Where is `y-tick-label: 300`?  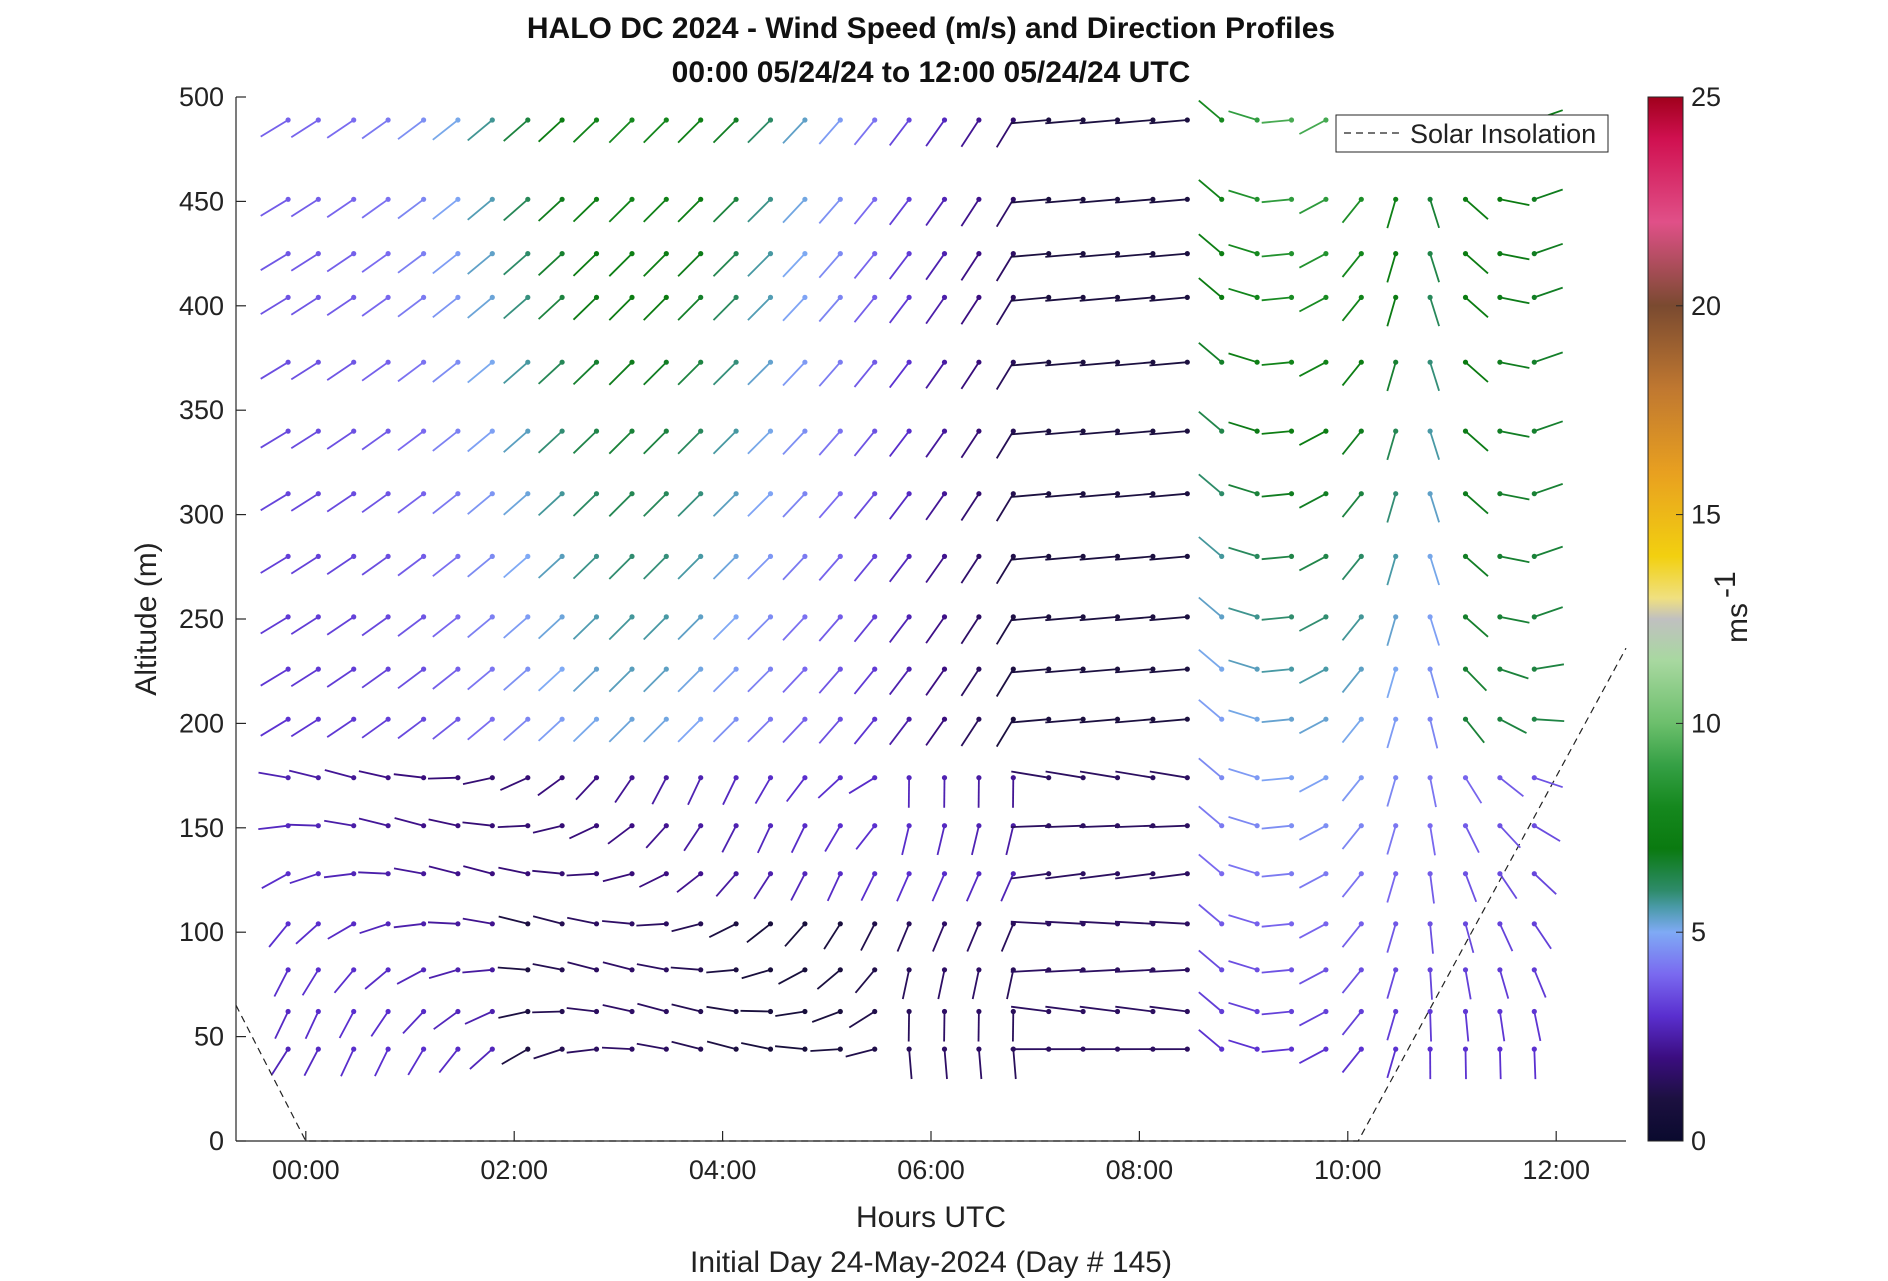 y-tick-label: 300 is located at coordinates (201, 515).